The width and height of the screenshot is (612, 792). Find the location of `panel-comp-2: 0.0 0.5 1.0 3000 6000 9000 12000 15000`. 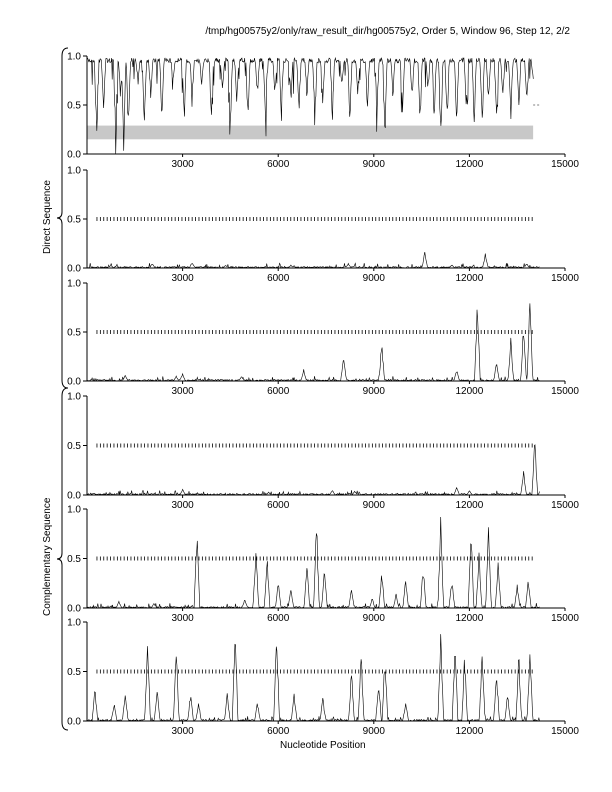

panel-comp-2: 0.0 0.5 1.0 3000 6000 9000 12000 15000 is located at coordinates (323, 565).